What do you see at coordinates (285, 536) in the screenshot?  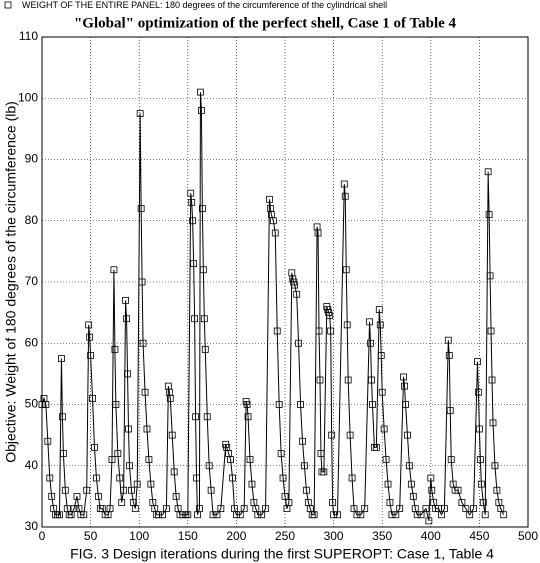 I see `x-tick-label: 250` at bounding box center [285, 536].